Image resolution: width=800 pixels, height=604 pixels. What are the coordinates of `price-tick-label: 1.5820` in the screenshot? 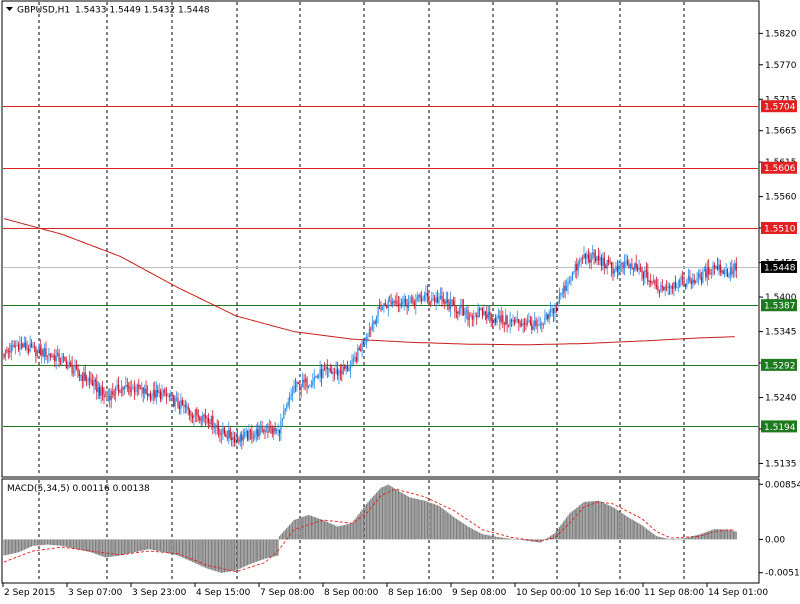 It's located at (781, 34).